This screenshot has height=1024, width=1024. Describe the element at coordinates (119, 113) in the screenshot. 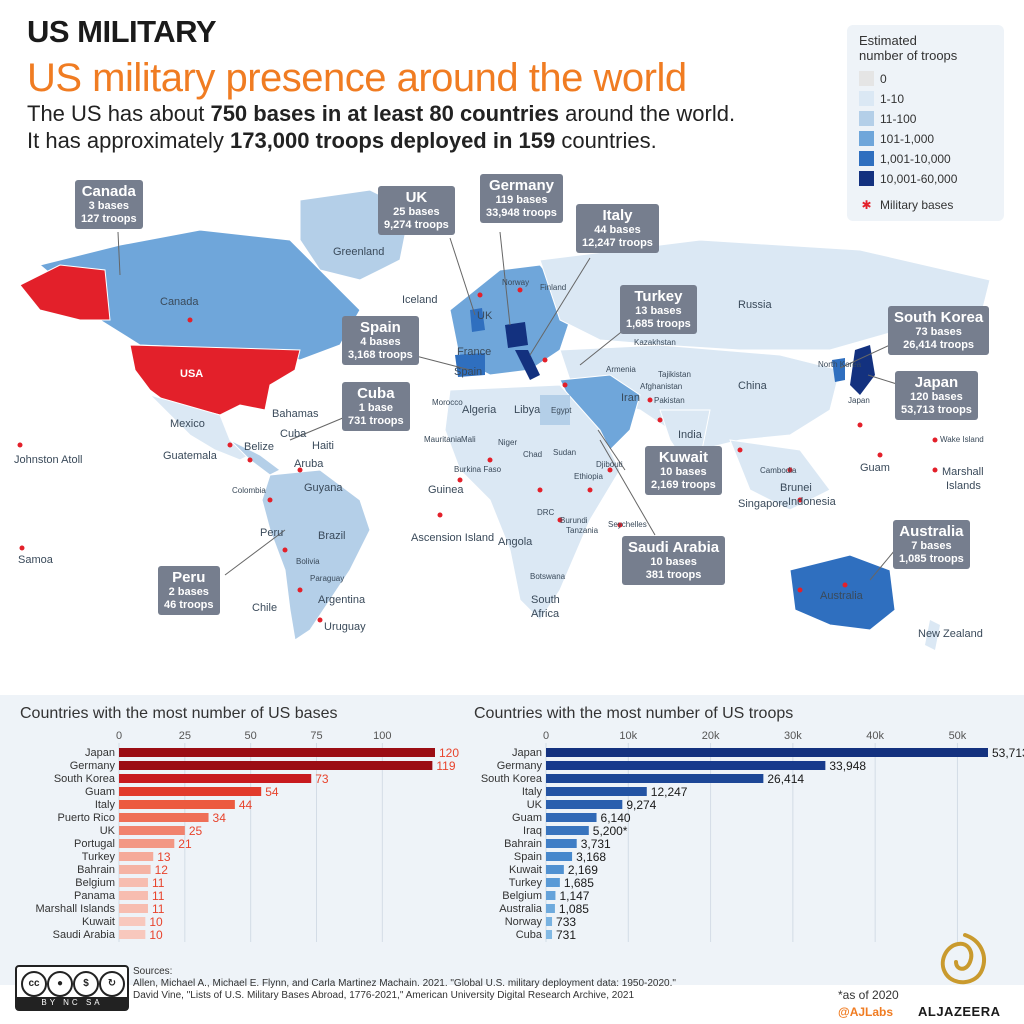

I see `subtitle-text: The US has about` at that location.